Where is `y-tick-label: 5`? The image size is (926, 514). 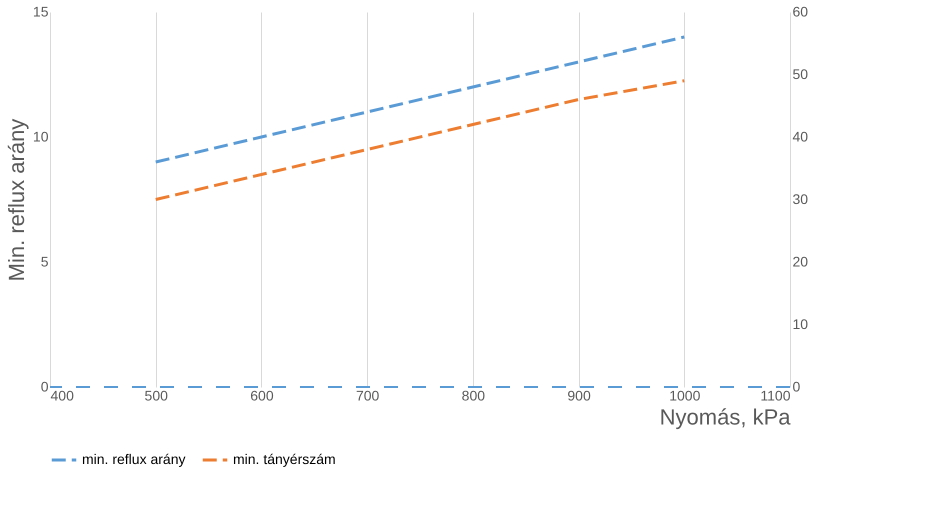 y-tick-label: 5 is located at coordinates (44, 262).